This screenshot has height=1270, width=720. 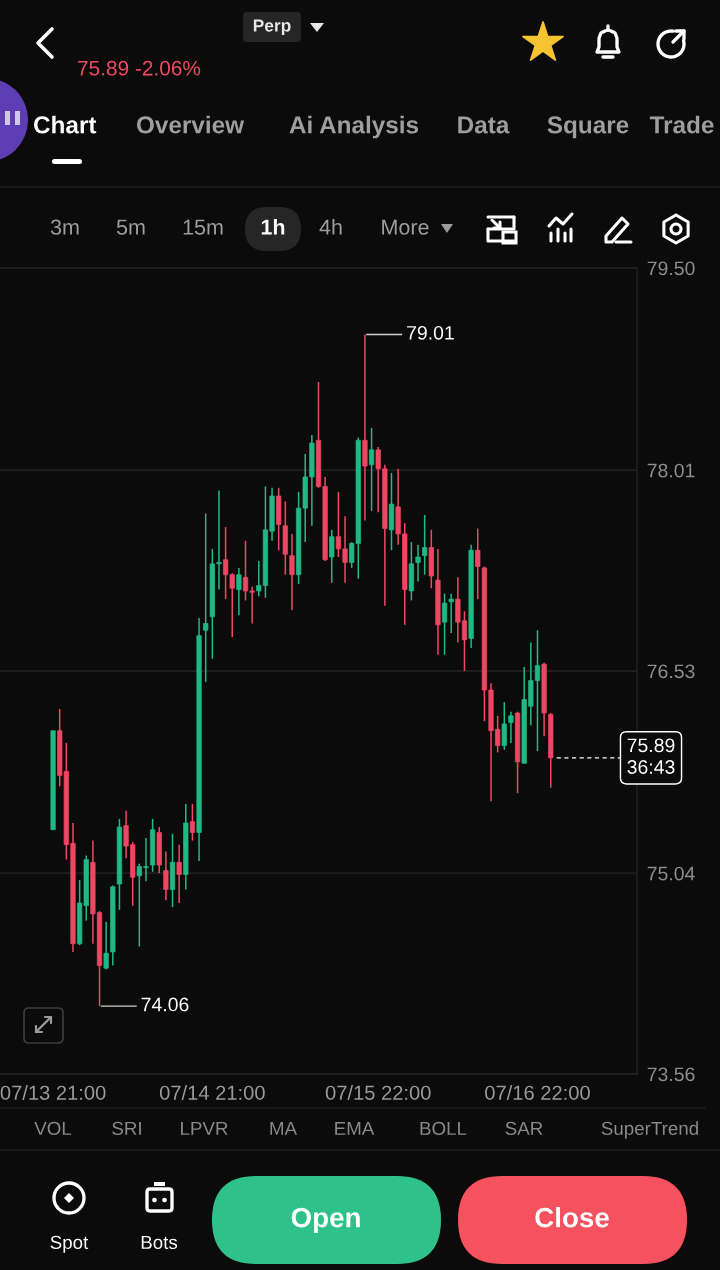 I want to click on text: SuperTrend, so click(x=649, y=1130).